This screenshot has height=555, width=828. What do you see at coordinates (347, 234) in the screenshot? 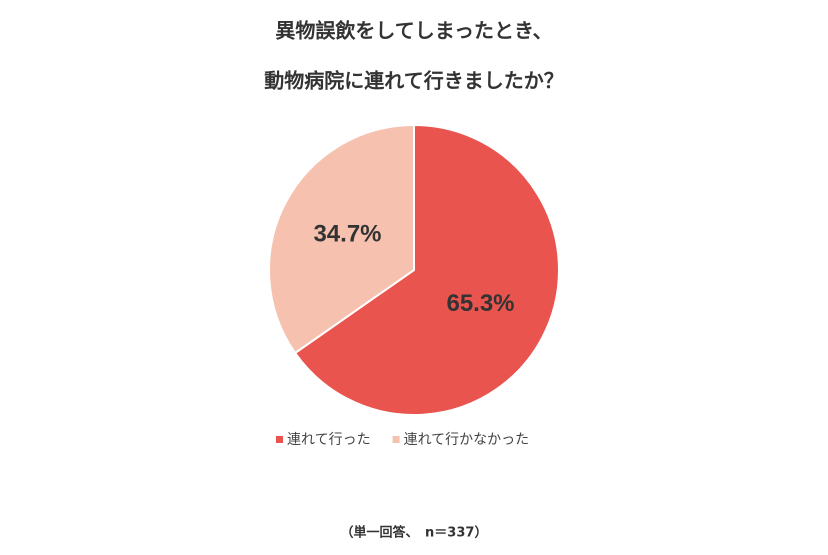
I see `value-label: 34.7%` at bounding box center [347, 234].